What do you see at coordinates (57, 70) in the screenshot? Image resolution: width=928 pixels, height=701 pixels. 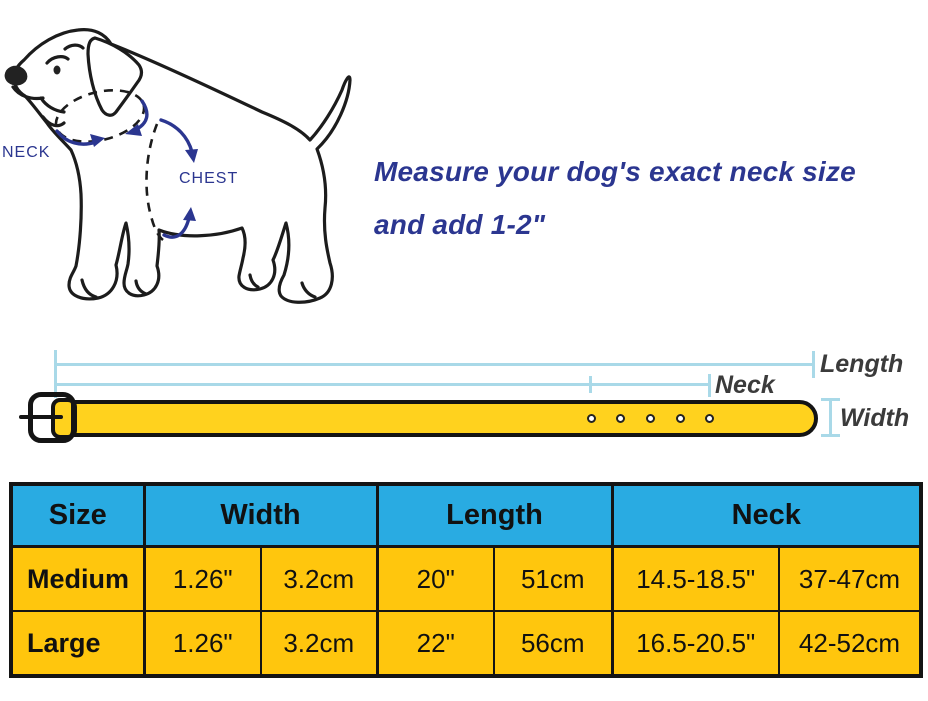 I see `dog-eye` at bounding box center [57, 70].